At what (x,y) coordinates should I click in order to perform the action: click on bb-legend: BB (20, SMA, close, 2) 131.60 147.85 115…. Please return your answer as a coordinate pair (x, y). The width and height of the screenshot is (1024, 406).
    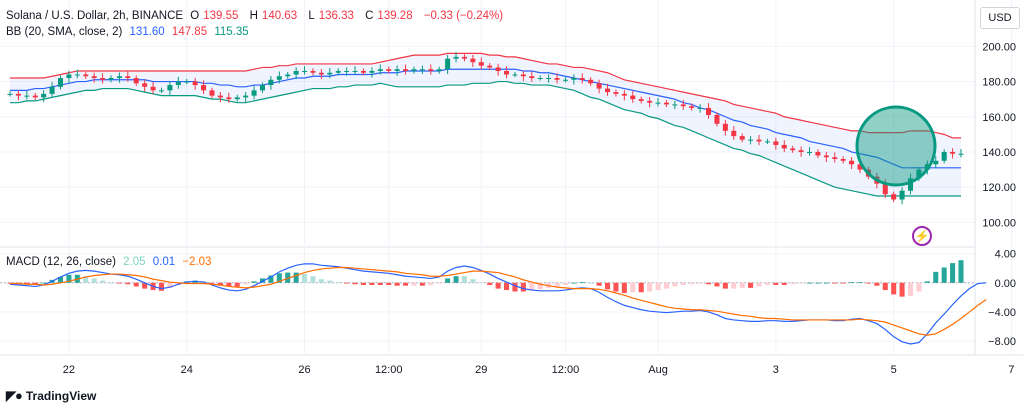
    Looking at the image, I should click on (129, 32).